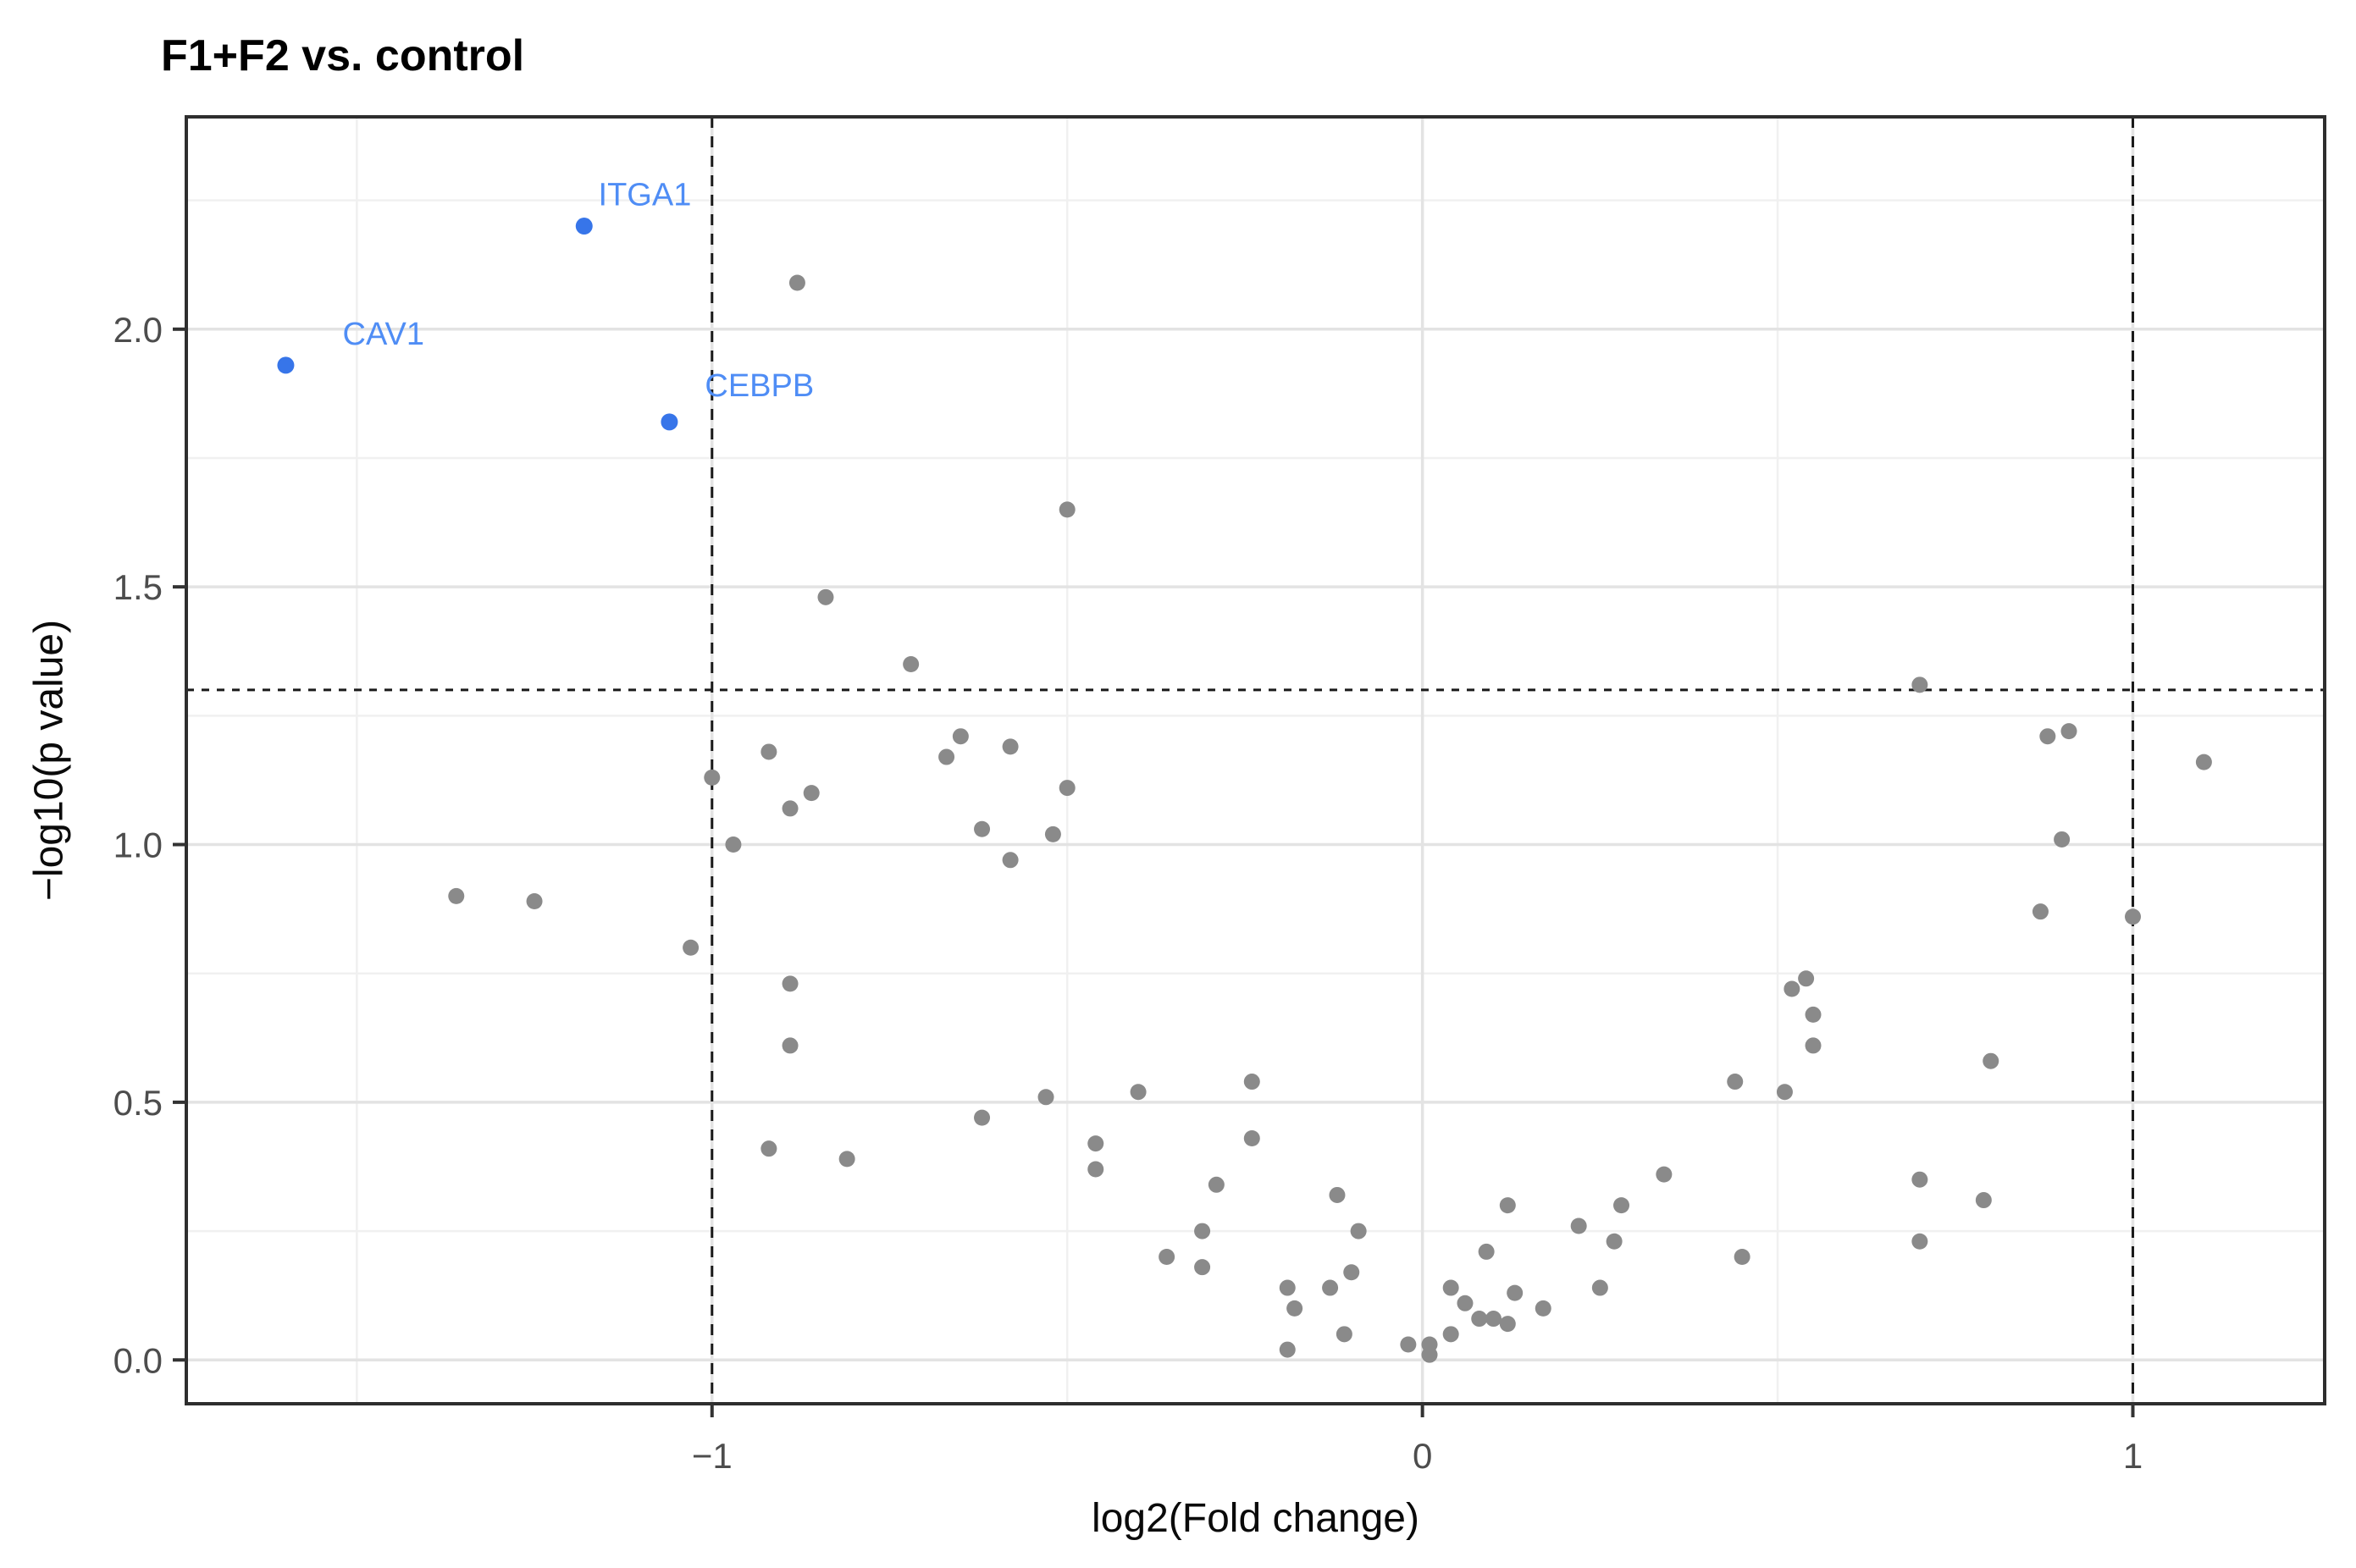 The height and width of the screenshot is (1568, 2356). What do you see at coordinates (49, 760) in the screenshot?
I see `y-axis-title: −log10(p value)` at bounding box center [49, 760].